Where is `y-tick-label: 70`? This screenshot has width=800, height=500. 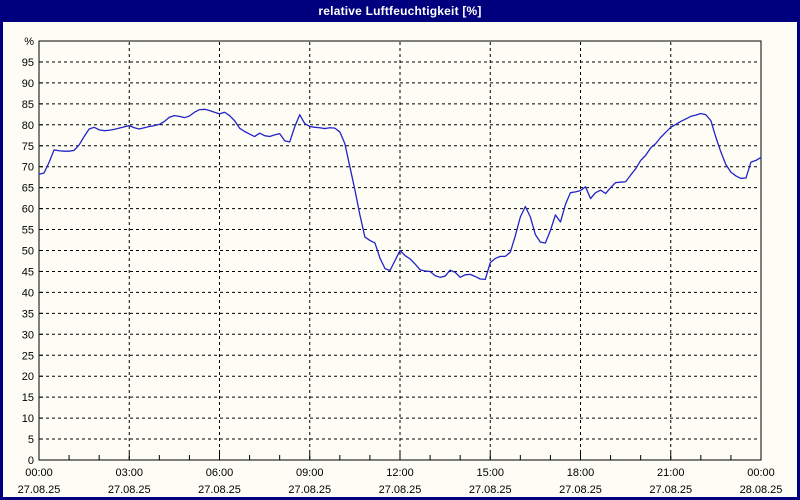
y-tick-label: 70 is located at coordinates (28, 168).